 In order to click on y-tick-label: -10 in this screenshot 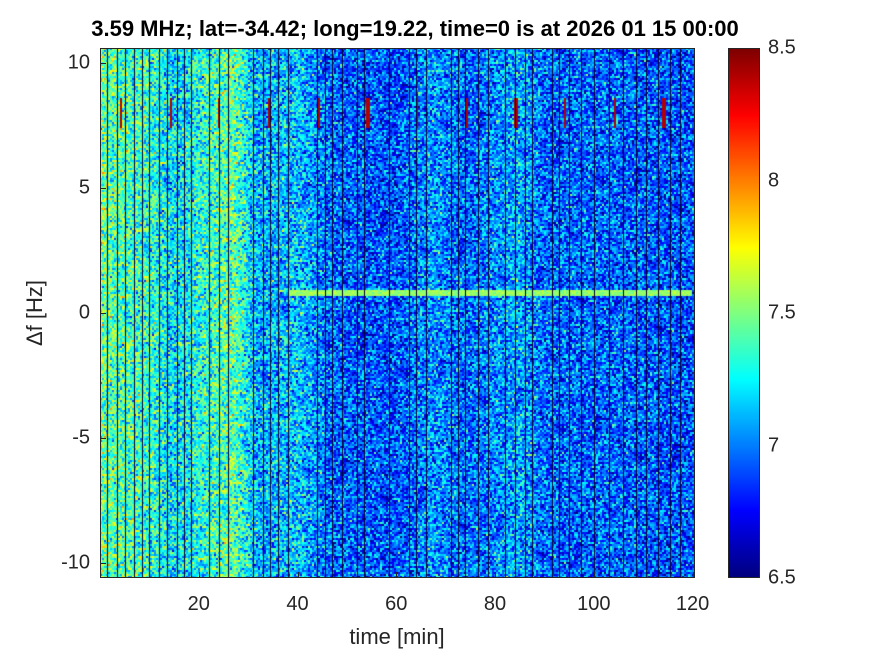, I will do `click(75, 562)`.